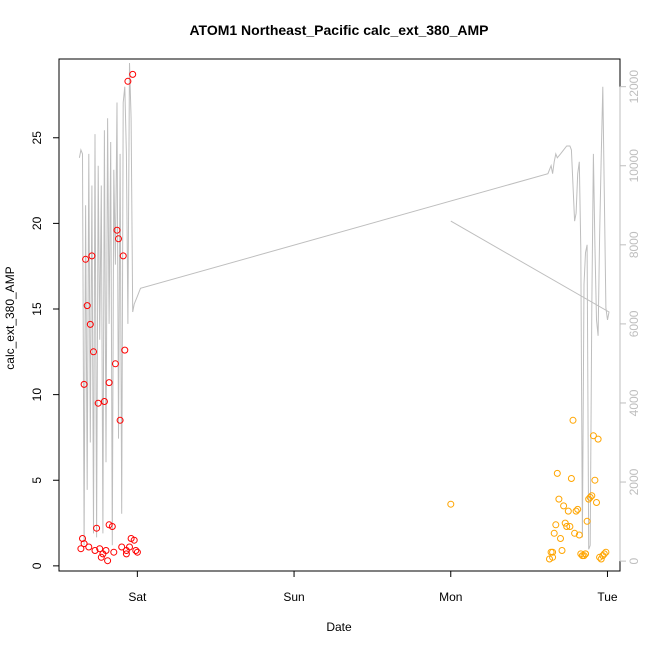 The width and height of the screenshot is (650, 650). Describe the element at coordinates (634, 244) in the screenshot. I see `y2-tick-label: 8000` at that location.